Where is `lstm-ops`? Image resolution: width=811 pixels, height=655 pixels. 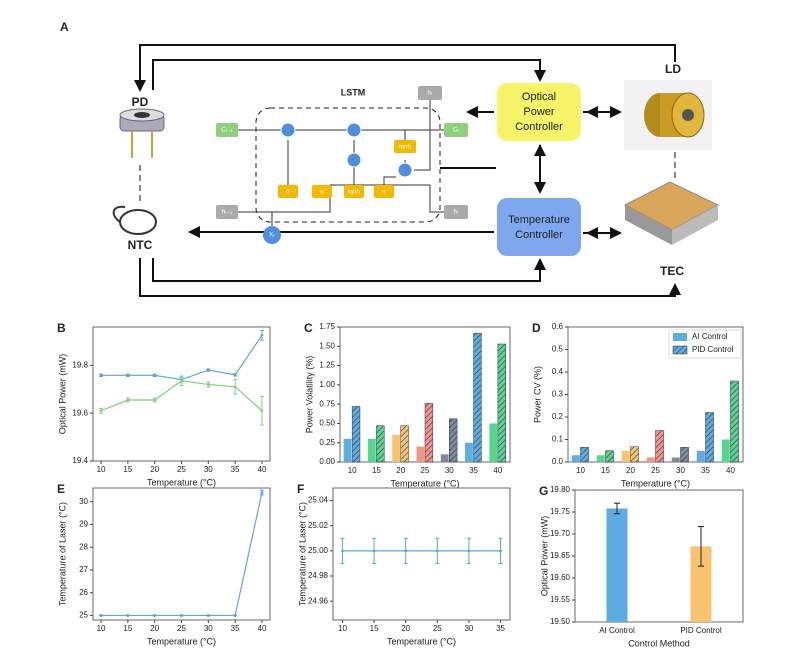 lstm-ops is located at coordinates (346, 150).